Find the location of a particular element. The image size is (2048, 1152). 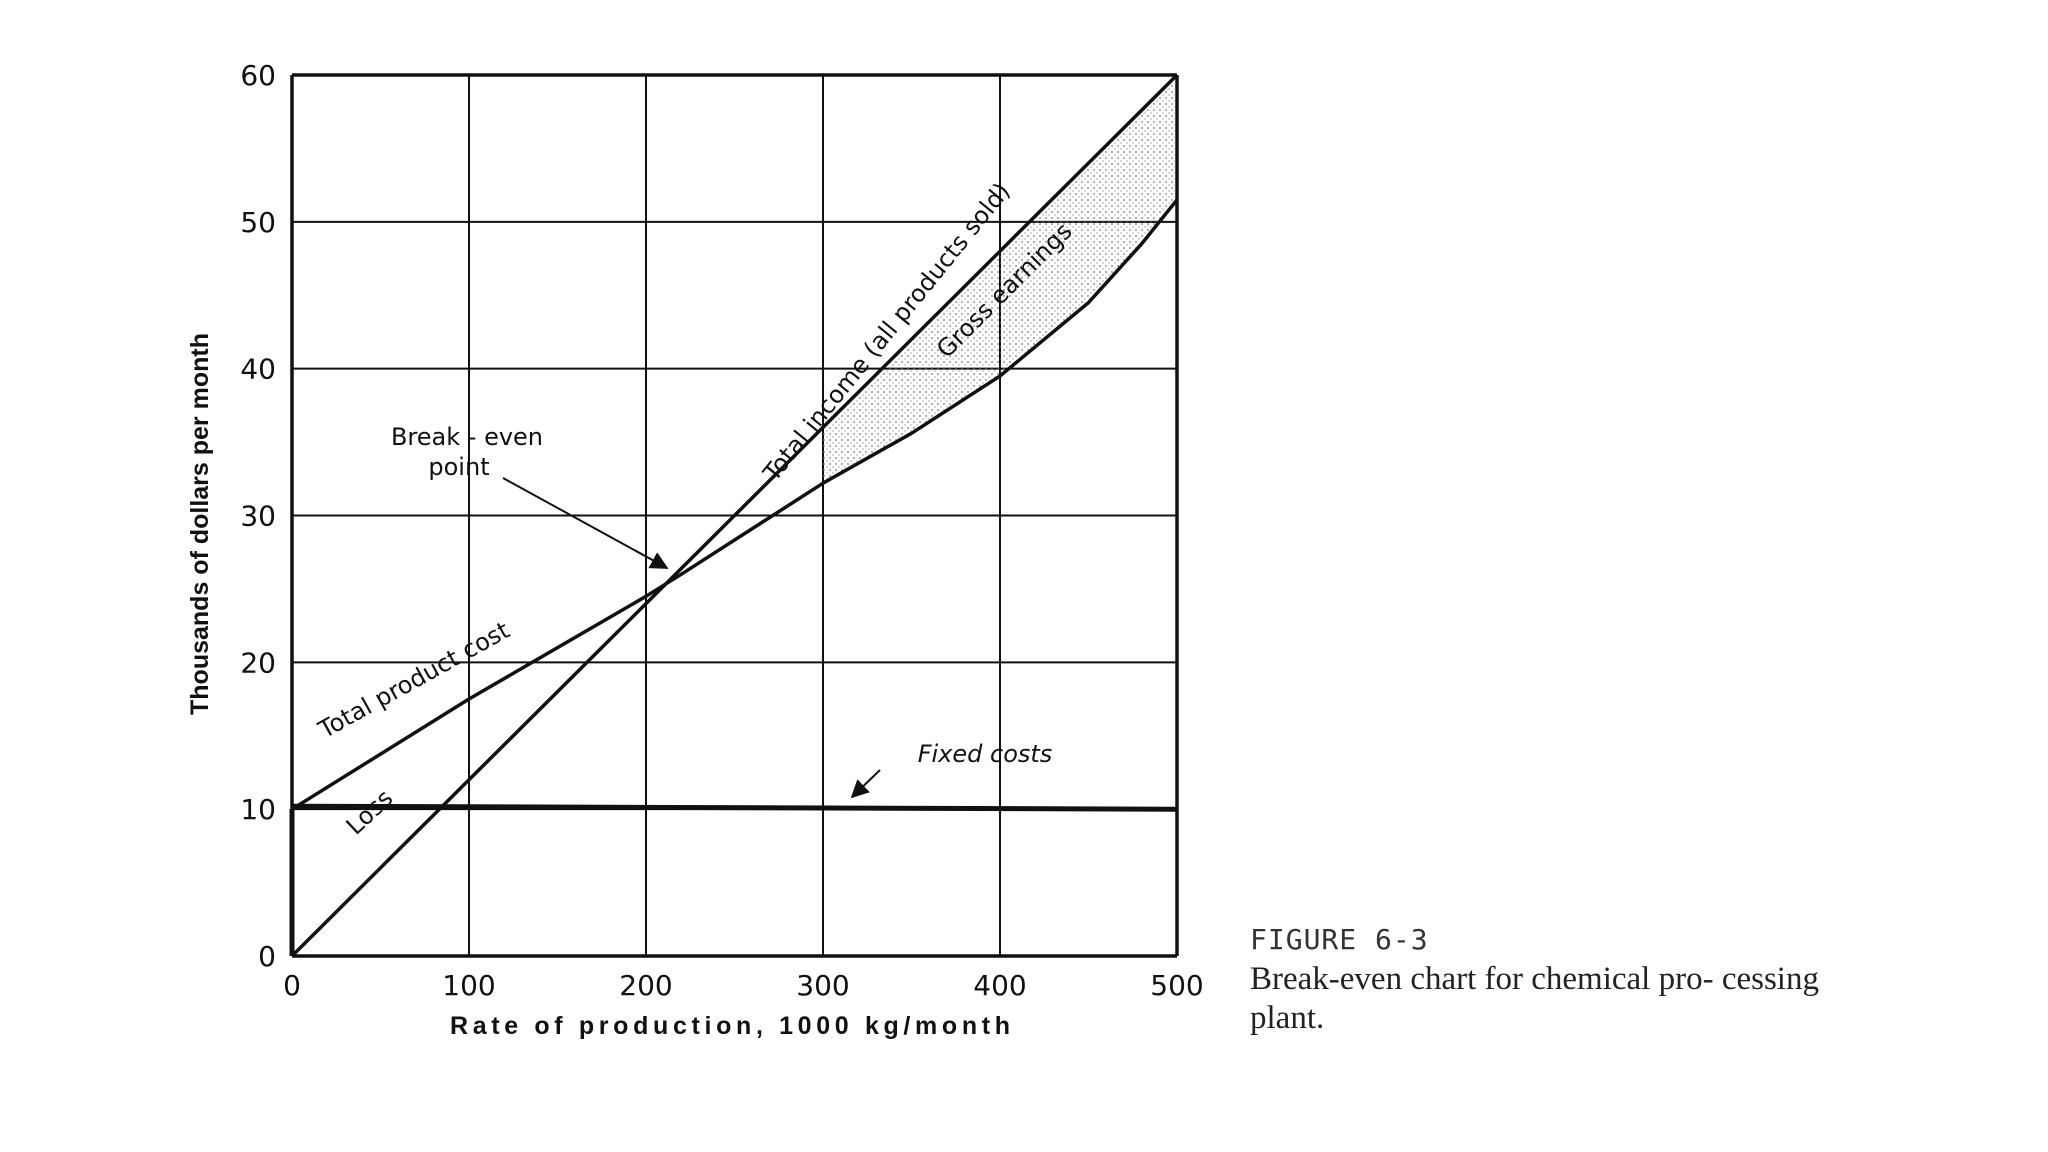

fixed-costs-line is located at coordinates (734, 807).